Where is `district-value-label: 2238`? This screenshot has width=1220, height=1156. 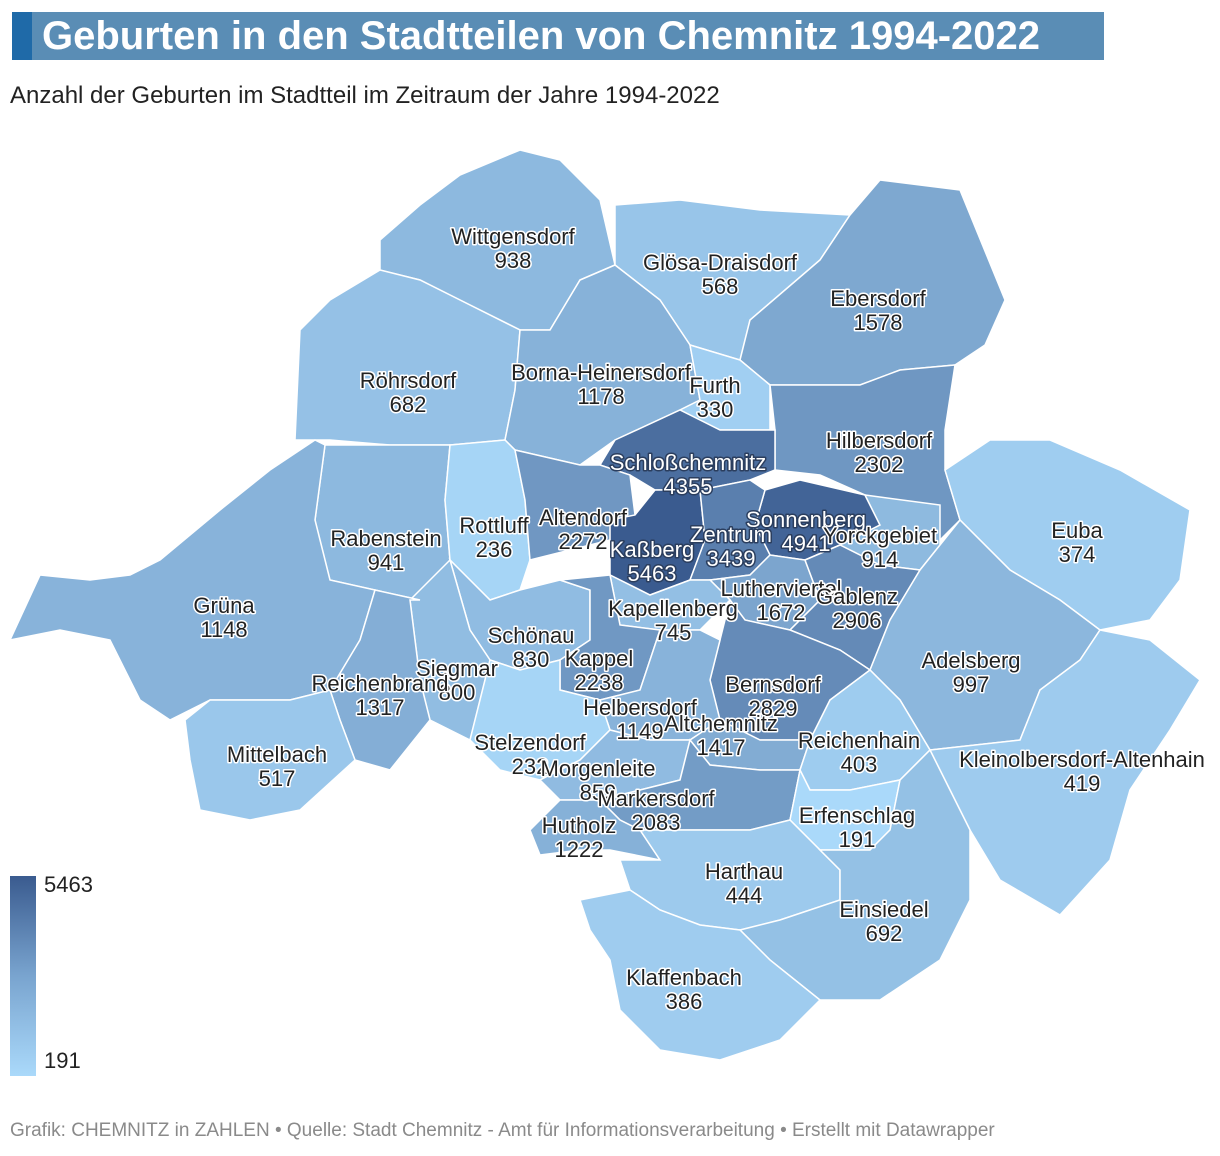 district-value-label: 2238 is located at coordinates (599, 682).